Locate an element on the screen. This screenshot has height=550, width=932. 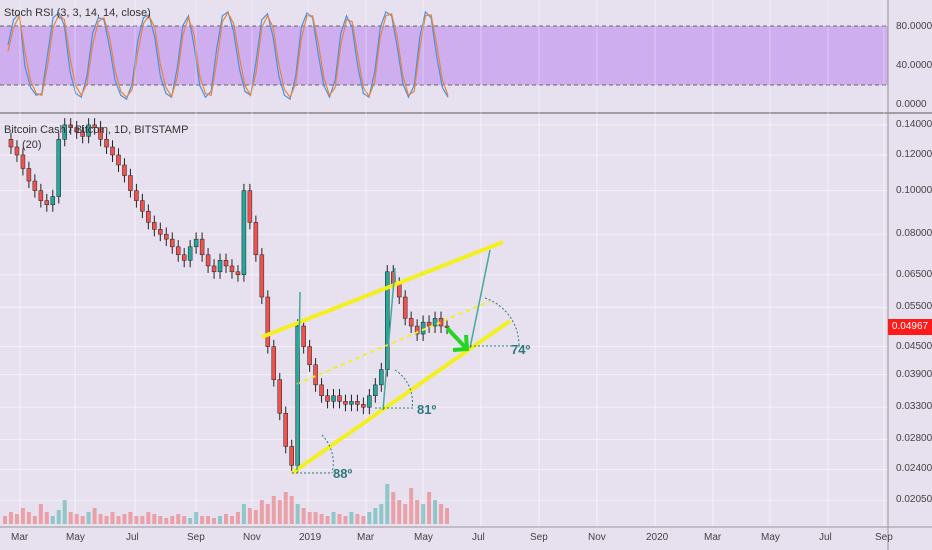
price-tick-label: 0.05500 is located at coordinates (914, 307).